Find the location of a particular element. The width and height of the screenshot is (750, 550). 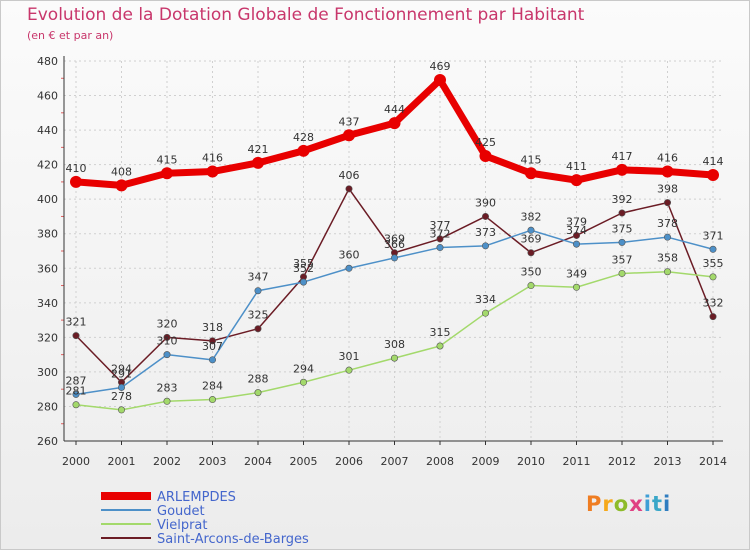

data-label-arlempdes-2008: 469 is located at coordinates (440, 66).